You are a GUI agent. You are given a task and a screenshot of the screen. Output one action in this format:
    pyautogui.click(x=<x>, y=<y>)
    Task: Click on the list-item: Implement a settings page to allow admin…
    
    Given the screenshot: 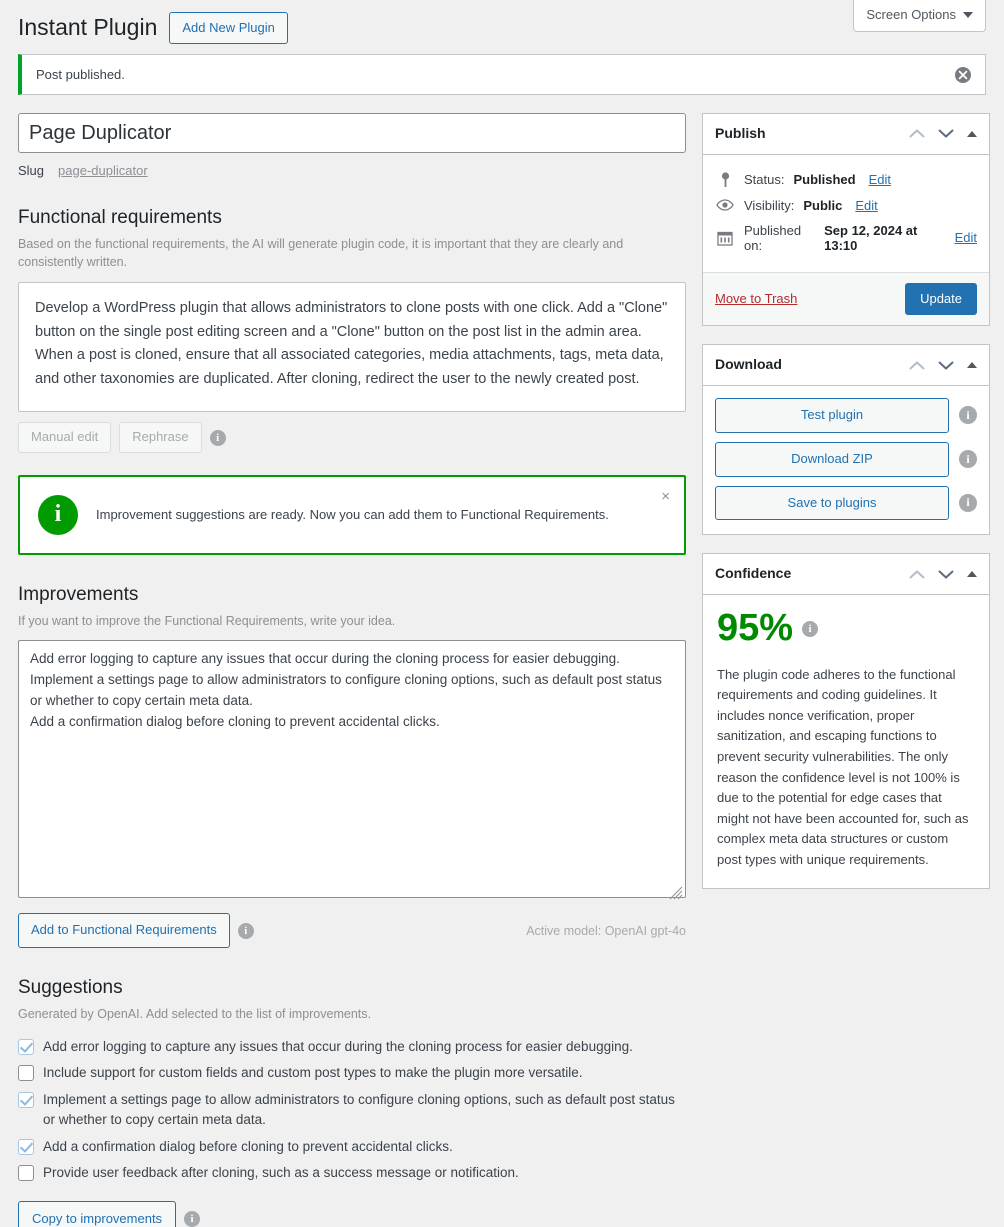 What is the action you would take?
    pyautogui.click(x=352, y=1110)
    